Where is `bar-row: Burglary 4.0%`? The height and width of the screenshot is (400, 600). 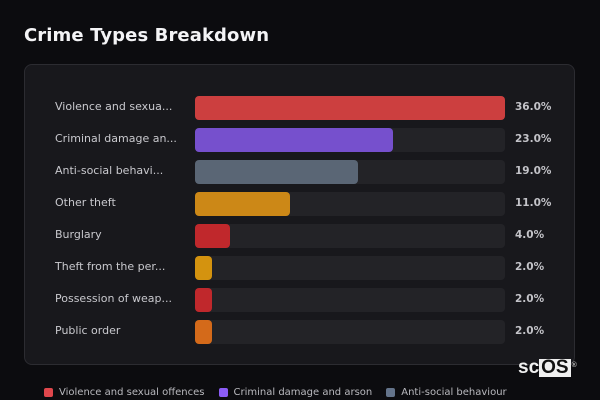 bar-row: Burglary 4.0% is located at coordinates (299, 236).